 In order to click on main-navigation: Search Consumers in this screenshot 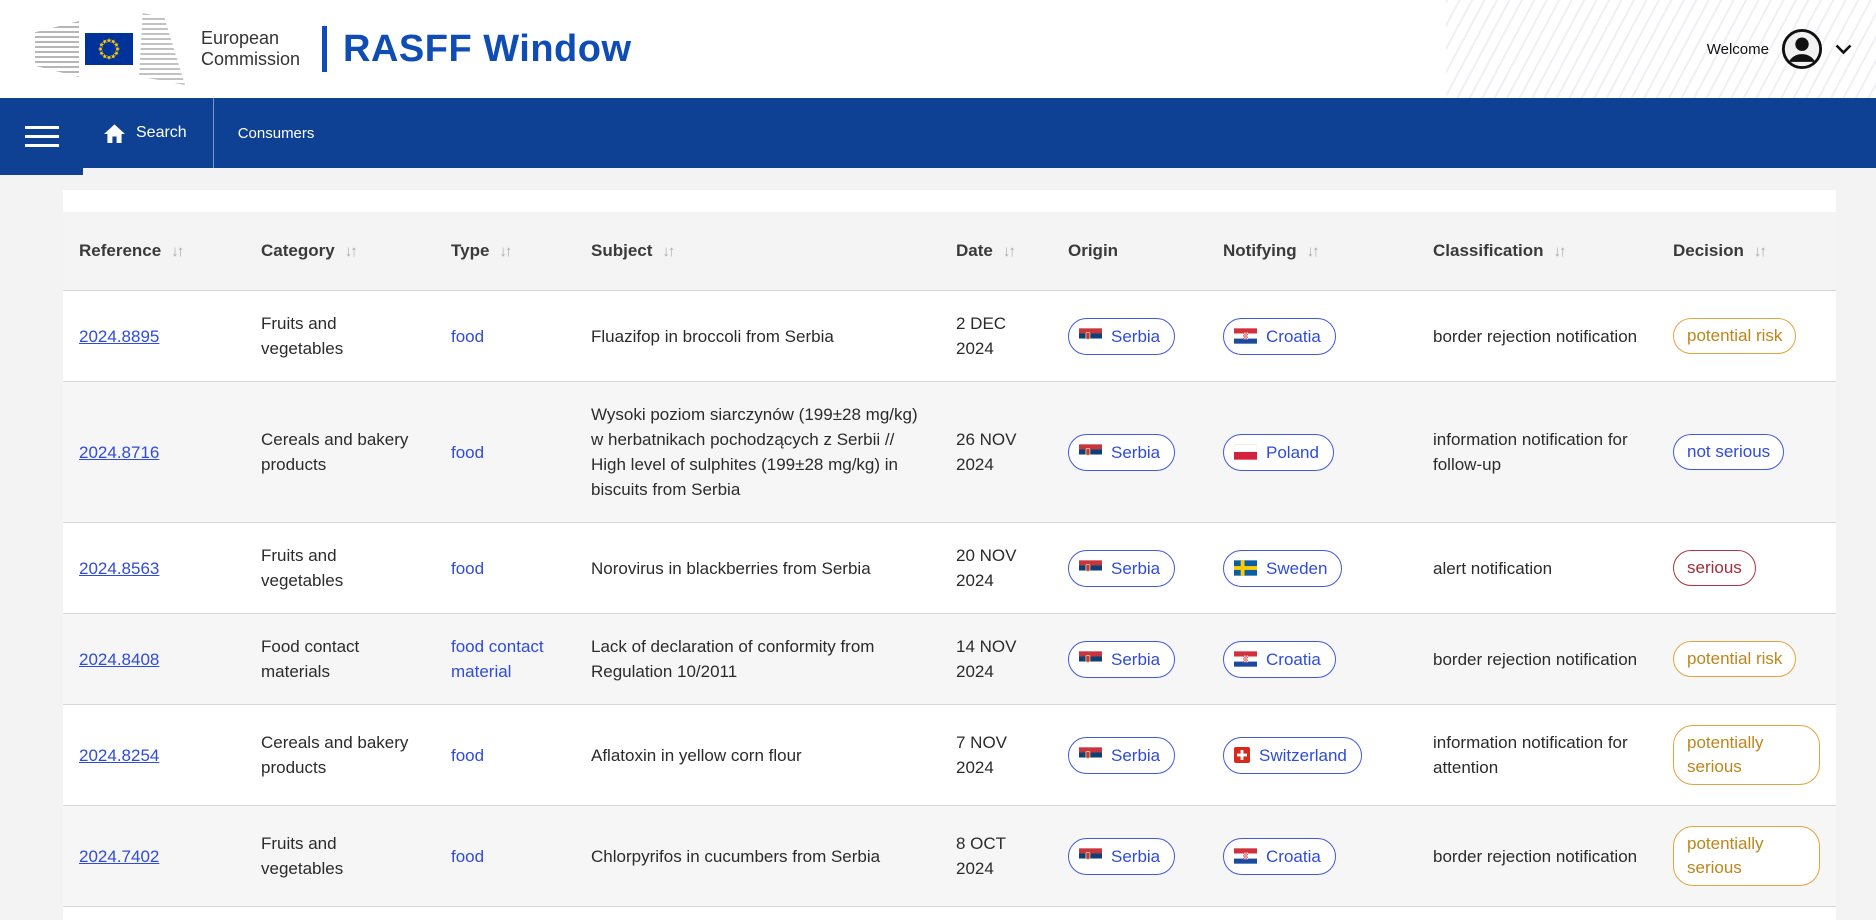, I will do `click(938, 136)`.